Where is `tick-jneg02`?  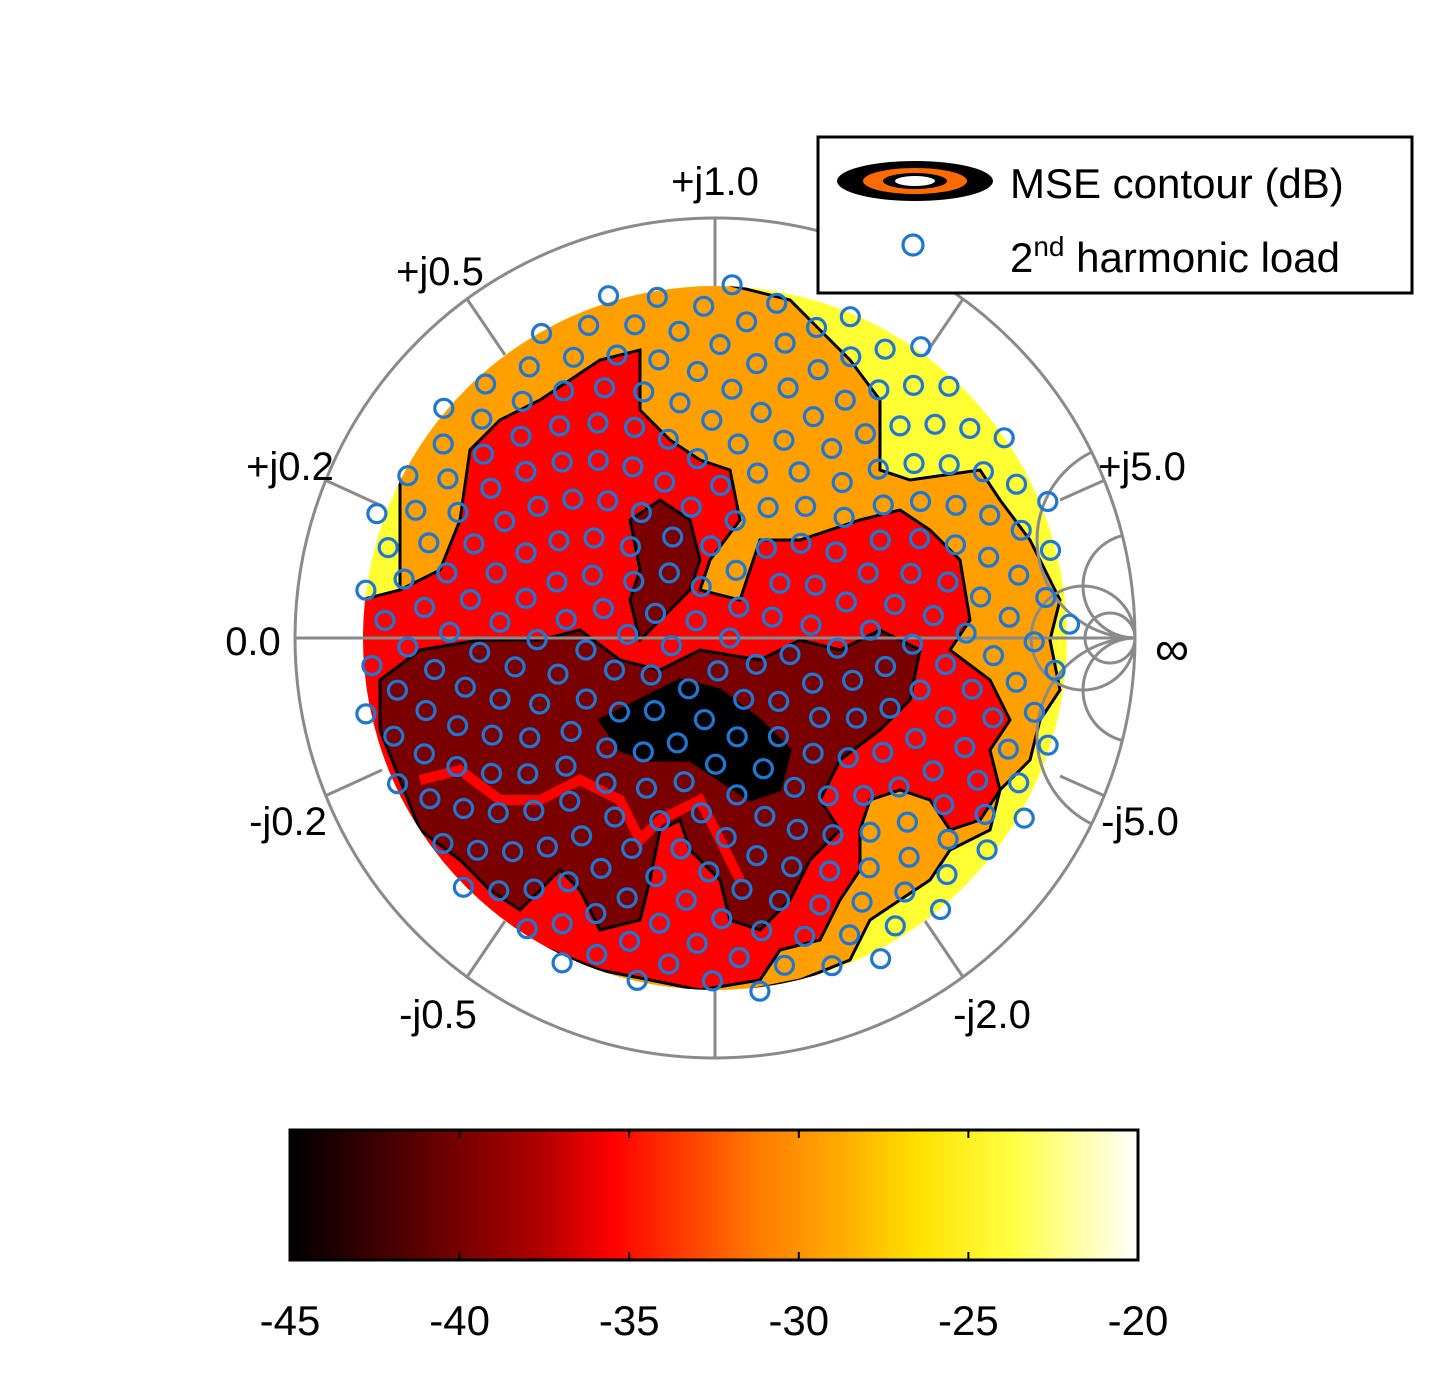
tick-jneg02 is located at coordinates (353, 783).